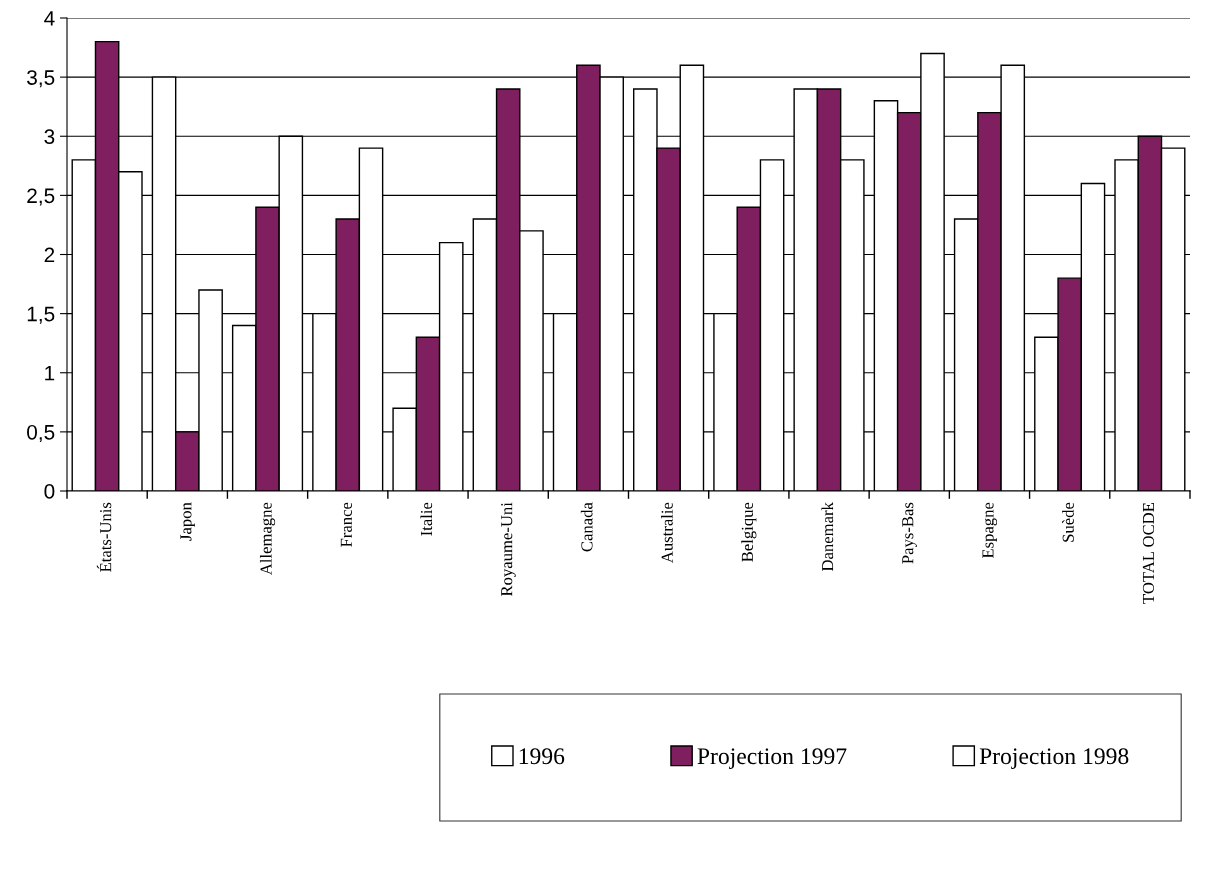 Image resolution: width=1221 pixels, height=877 pixels. What do you see at coordinates (508, 549) in the screenshot?
I see `x-tick-label: Royaume-Uni` at bounding box center [508, 549].